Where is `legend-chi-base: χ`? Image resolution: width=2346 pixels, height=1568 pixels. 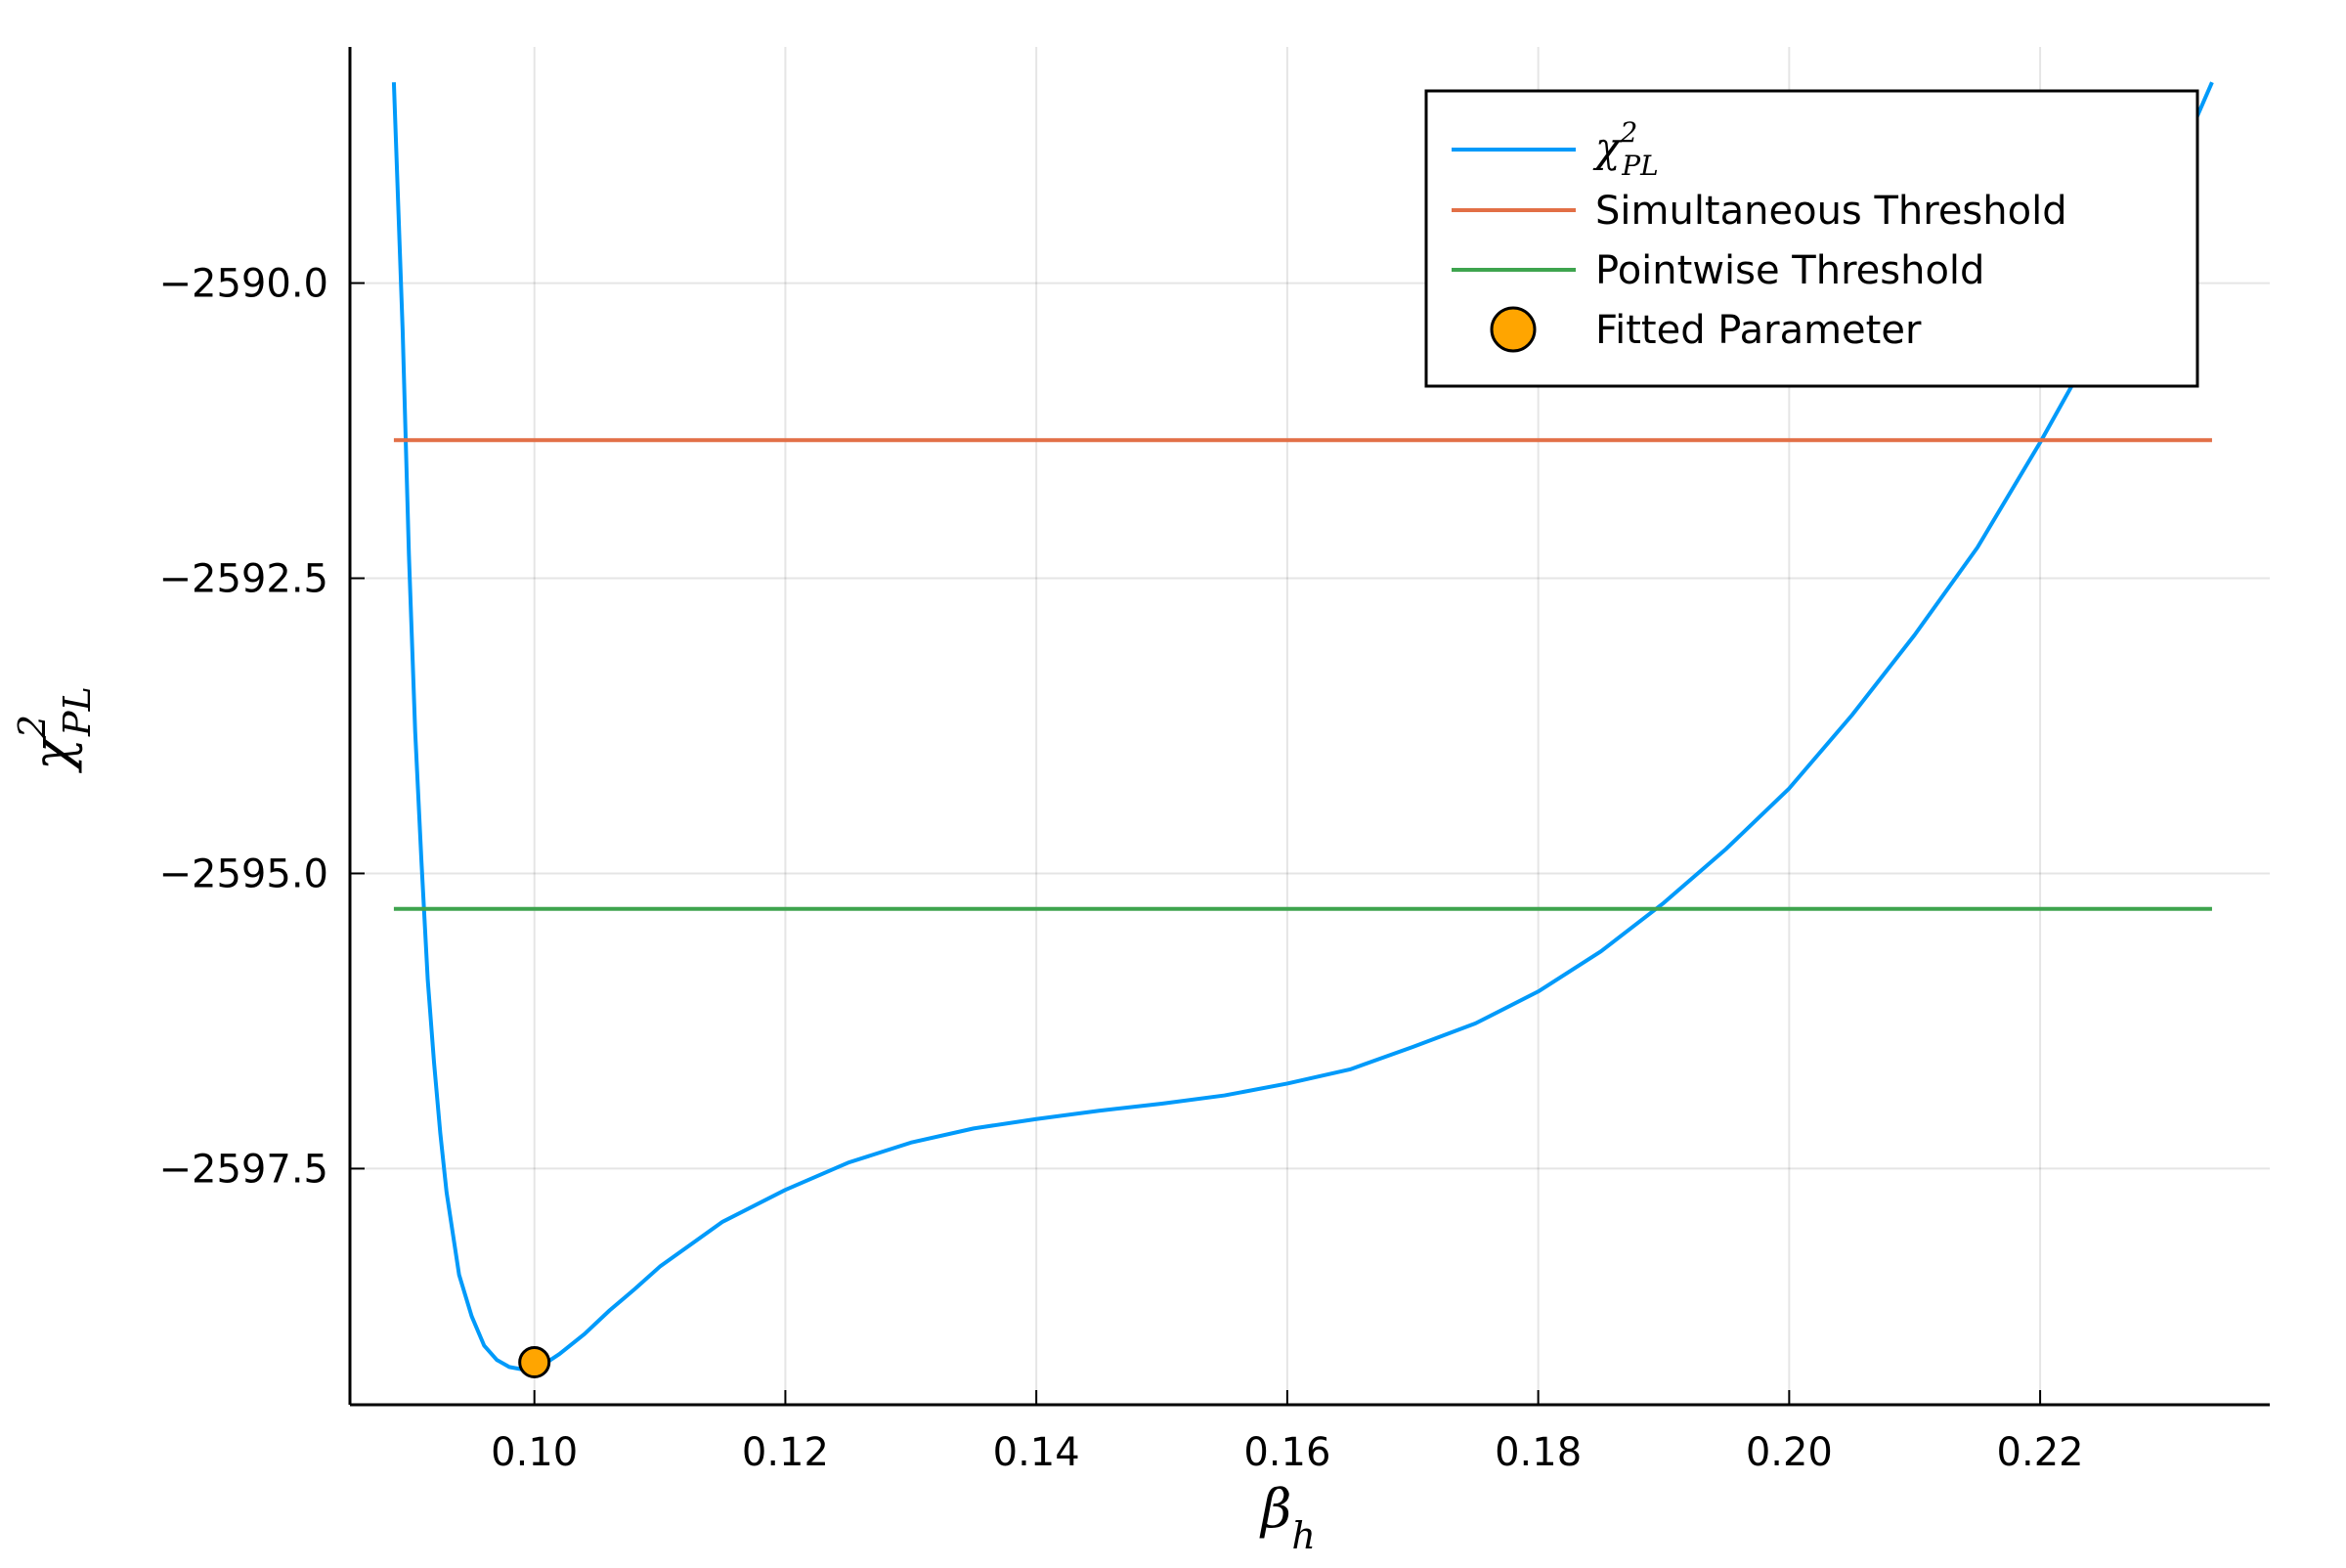
legend-chi-base: χ is located at coordinates (1607, 147).